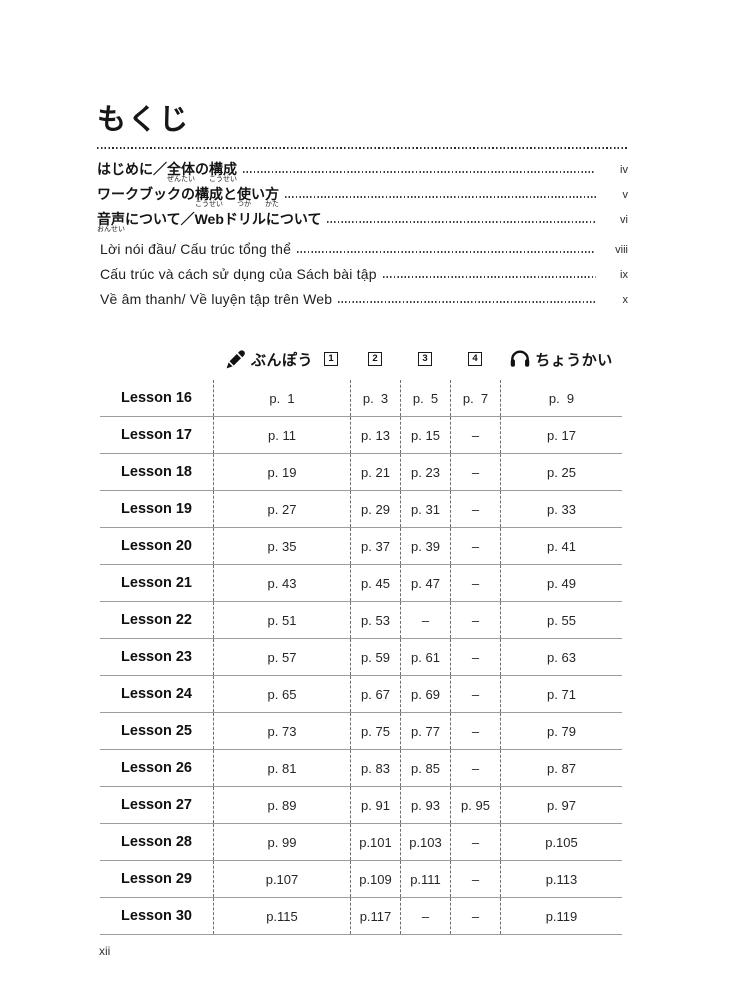 This screenshot has width=729, height=1005. What do you see at coordinates (561, 731) in the screenshot?
I see `page-cell: p. 79` at bounding box center [561, 731].